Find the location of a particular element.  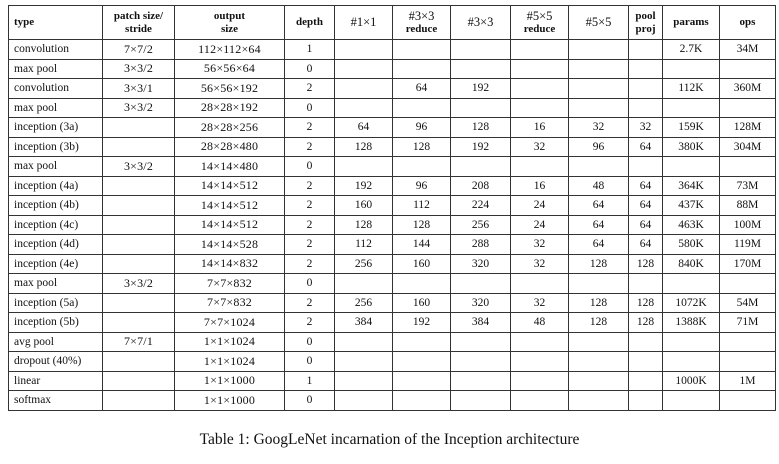

table-cell: inception (4b) is located at coordinates (55, 205).